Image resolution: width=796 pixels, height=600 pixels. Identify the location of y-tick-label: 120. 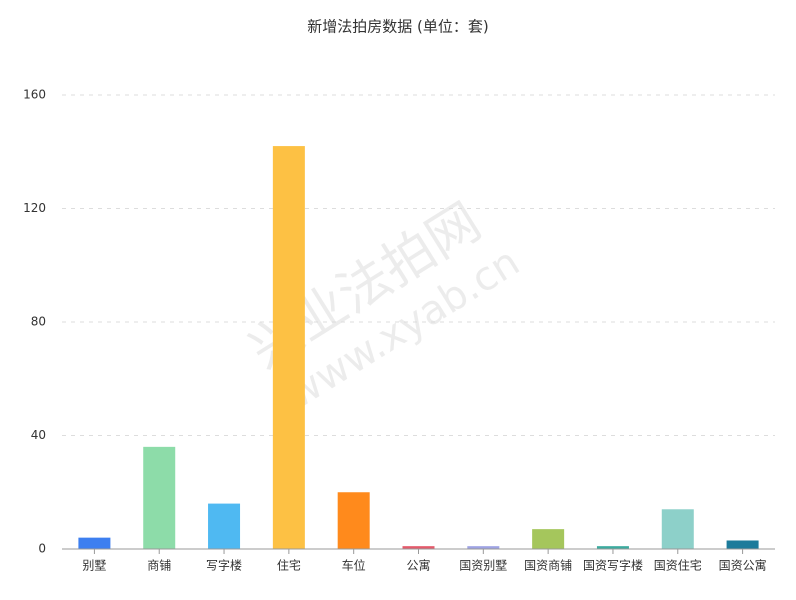
(34, 208).